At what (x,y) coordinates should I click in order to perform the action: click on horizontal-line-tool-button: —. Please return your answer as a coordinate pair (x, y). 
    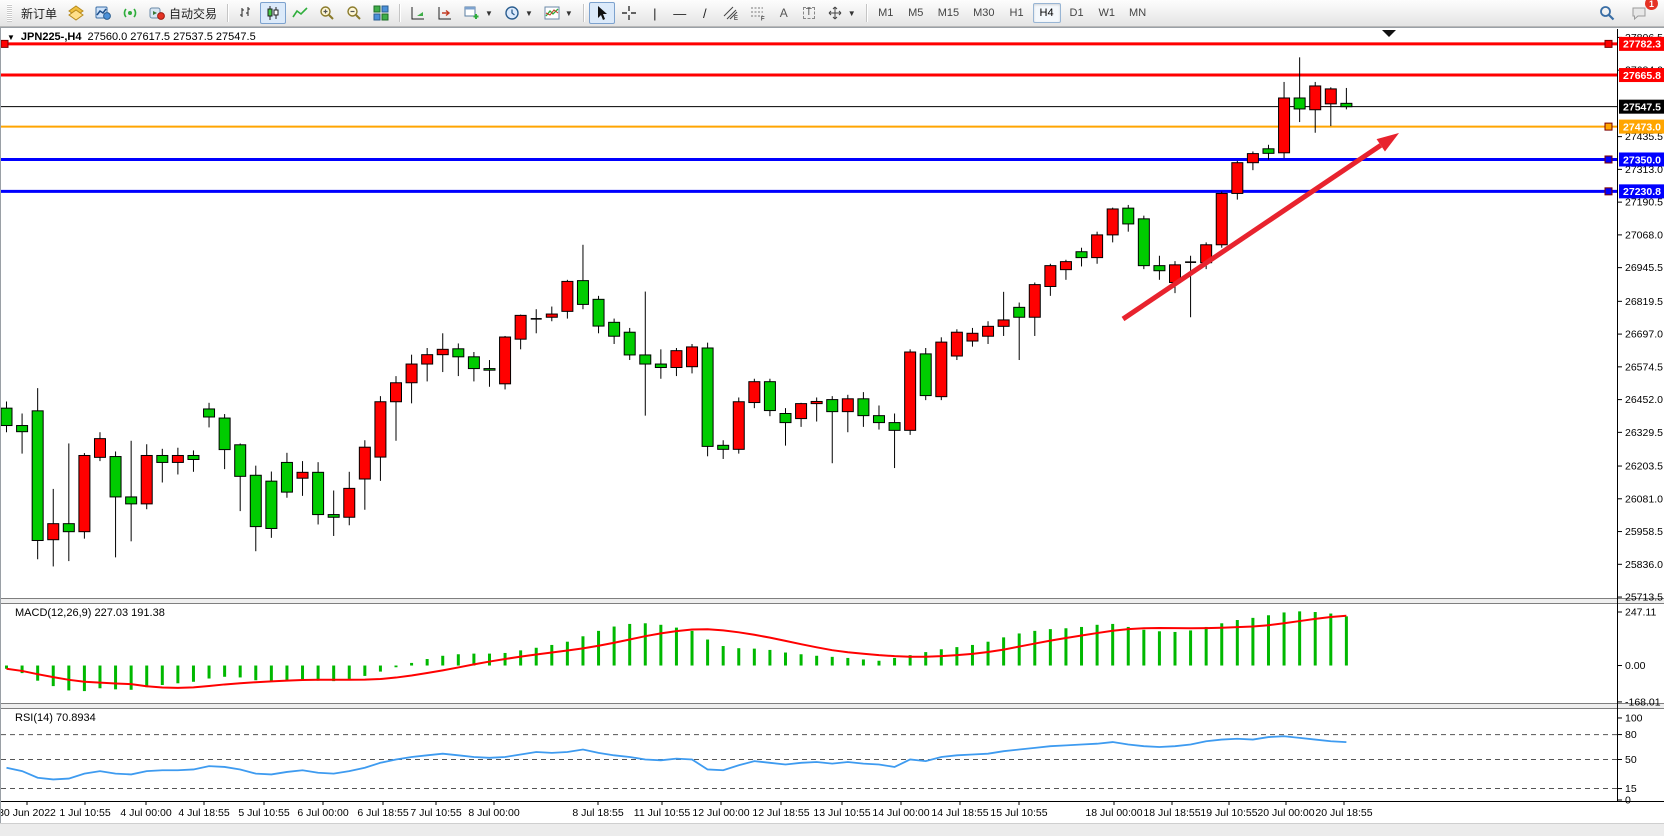
    Looking at the image, I should click on (680, 13).